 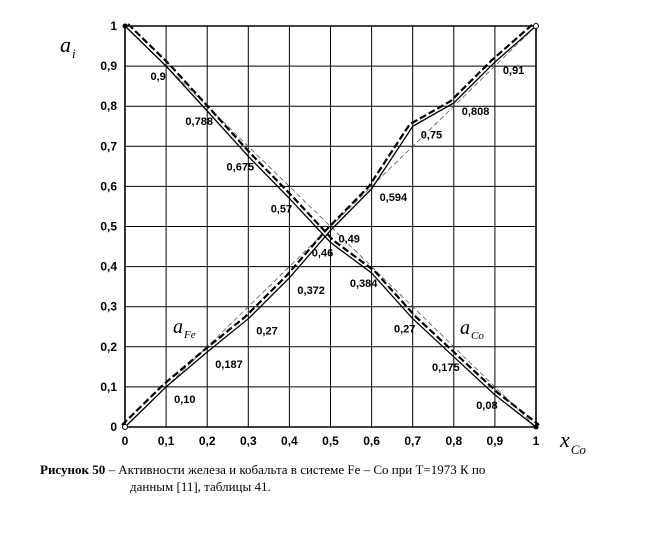 I want to click on y-tick-label: 0,9, so click(x=108, y=66).